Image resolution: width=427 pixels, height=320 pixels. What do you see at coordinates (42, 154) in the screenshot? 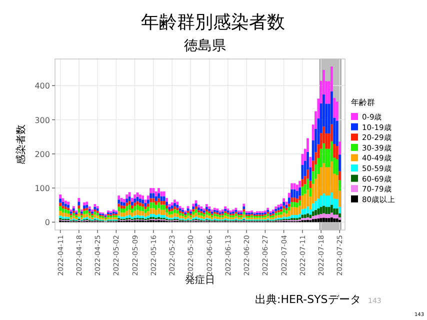
I see `y-tick-label: 200` at bounding box center [42, 154].